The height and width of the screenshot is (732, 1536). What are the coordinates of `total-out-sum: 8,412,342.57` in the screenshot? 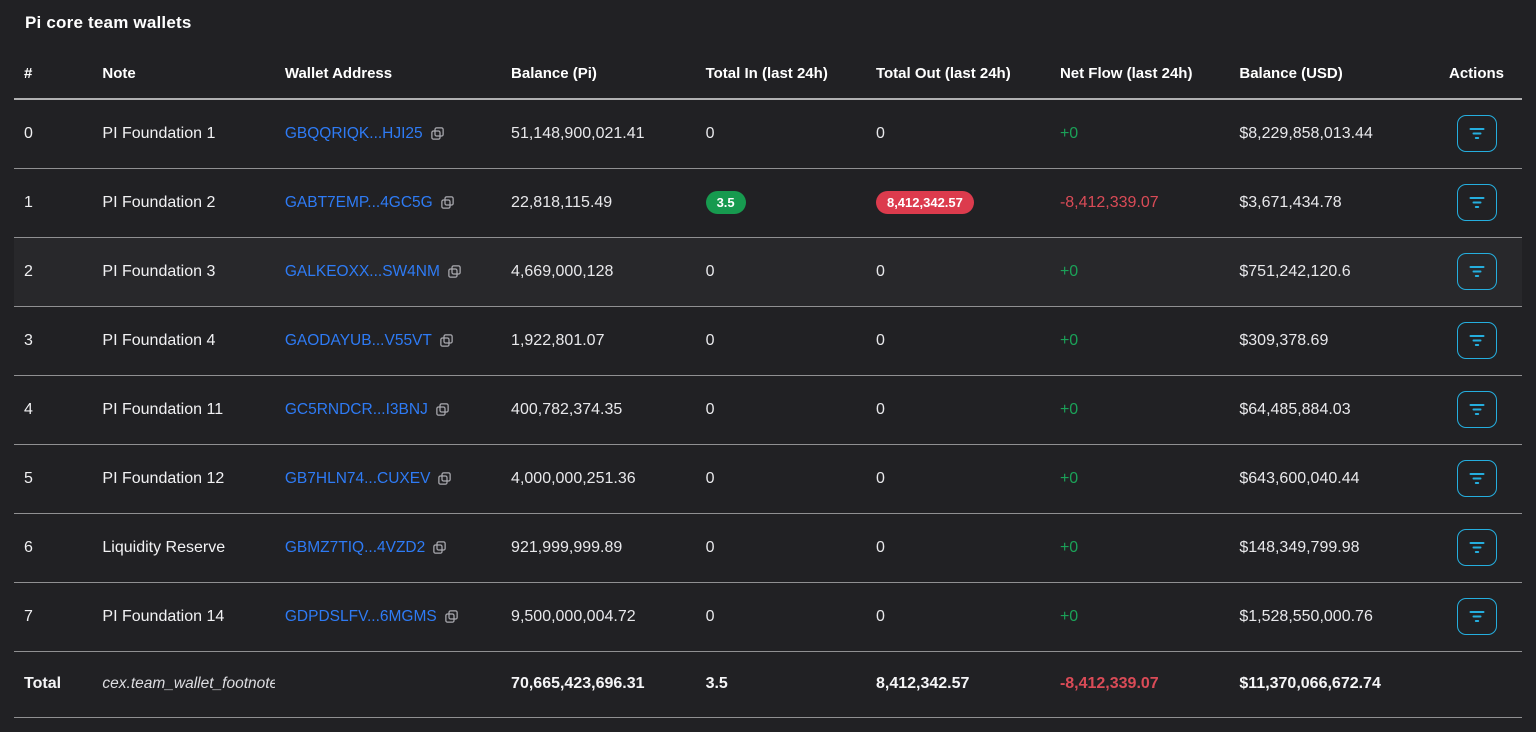 It's located at (957, 684).